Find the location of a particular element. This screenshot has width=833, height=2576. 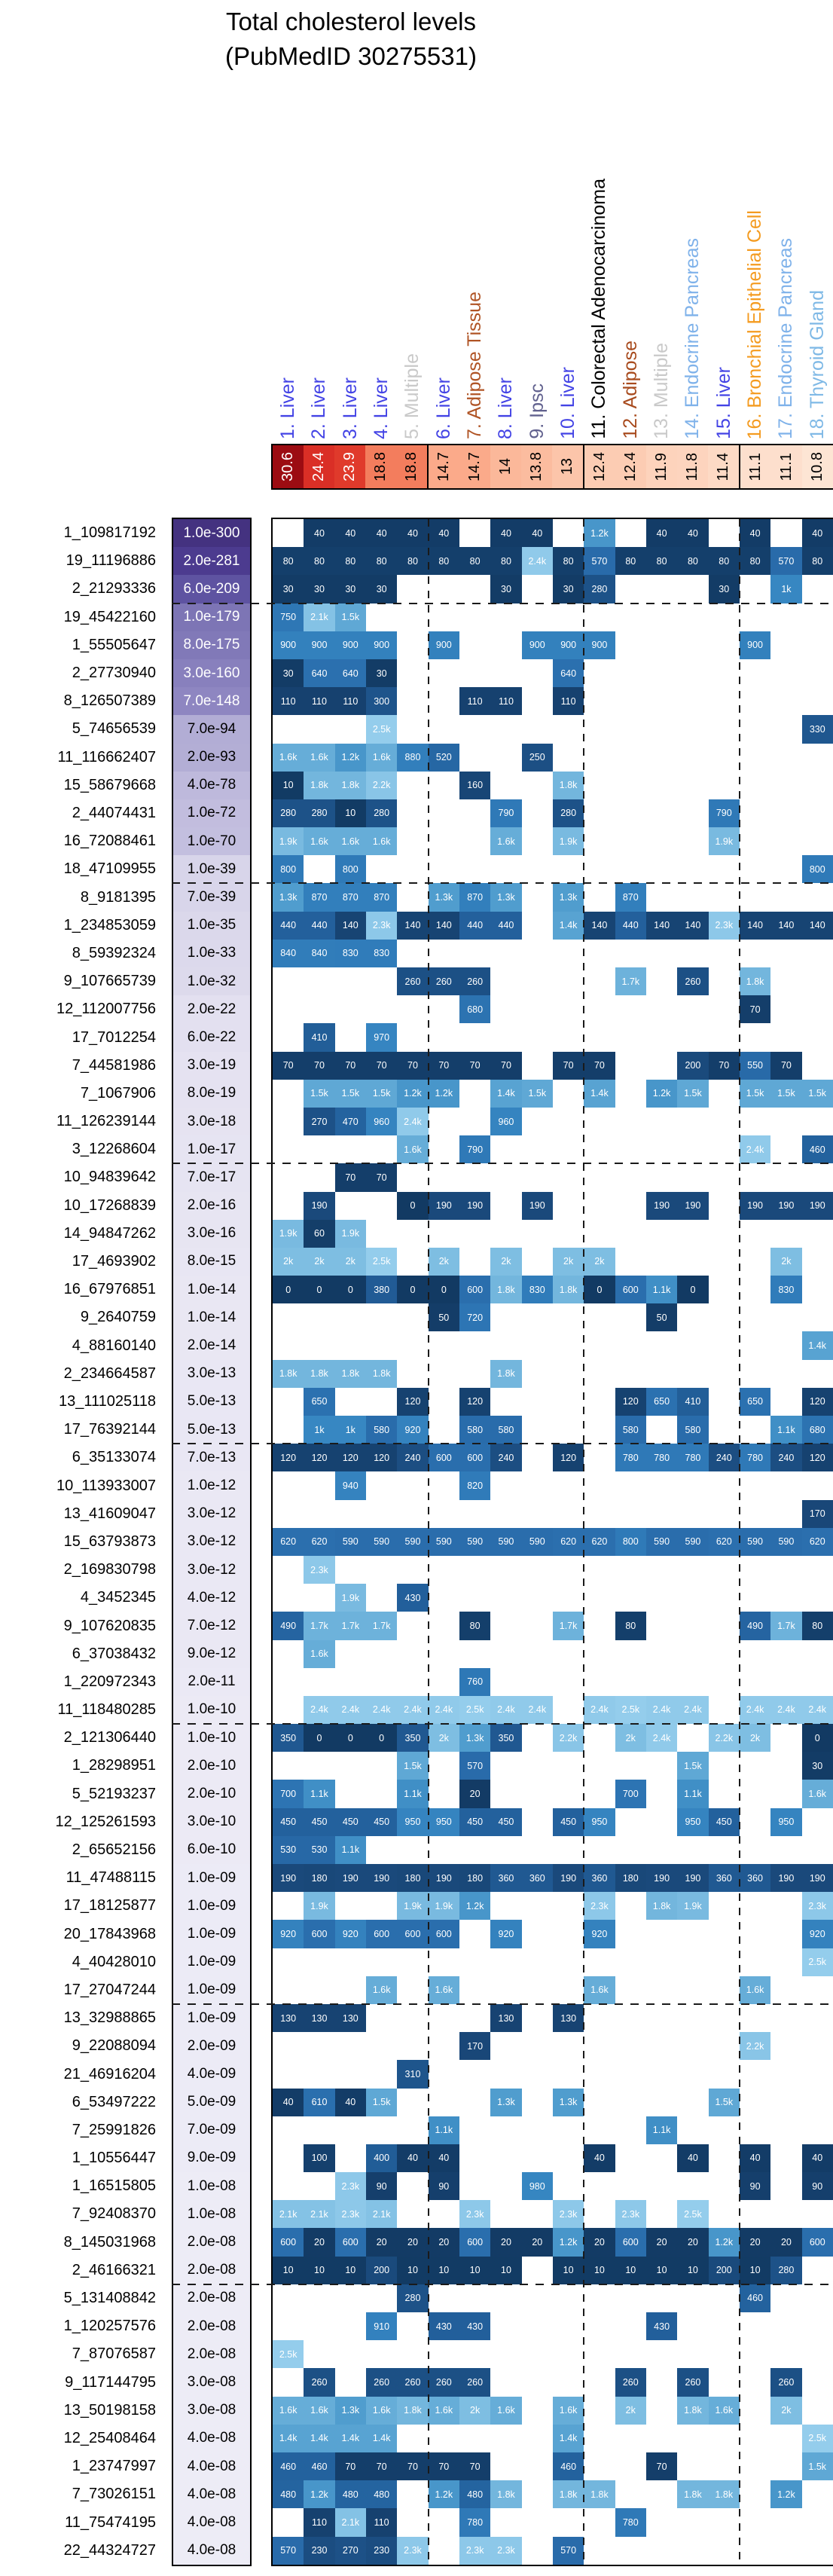

heatmap-cell: 330 is located at coordinates (817, 729).